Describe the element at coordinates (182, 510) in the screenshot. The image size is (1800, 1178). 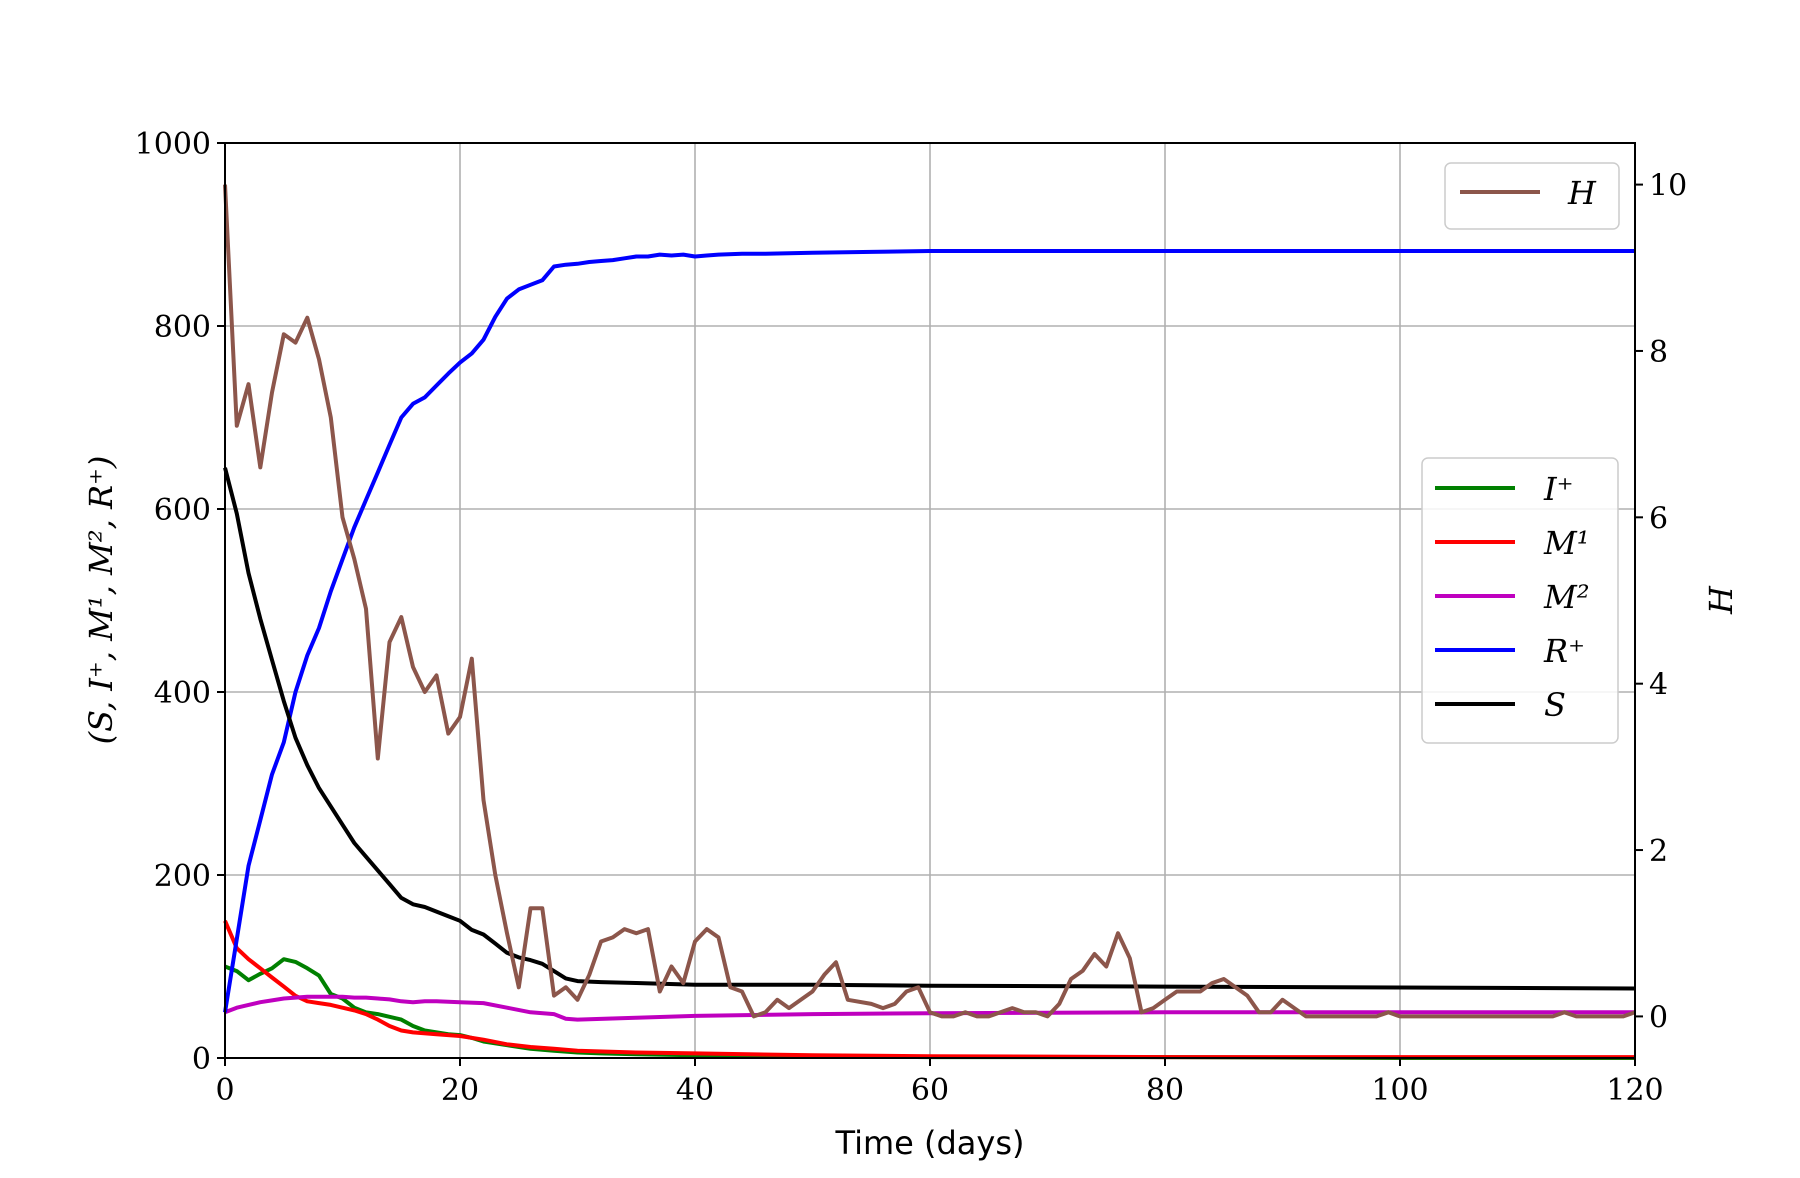
I see `y-left-tick-label: 600` at that location.